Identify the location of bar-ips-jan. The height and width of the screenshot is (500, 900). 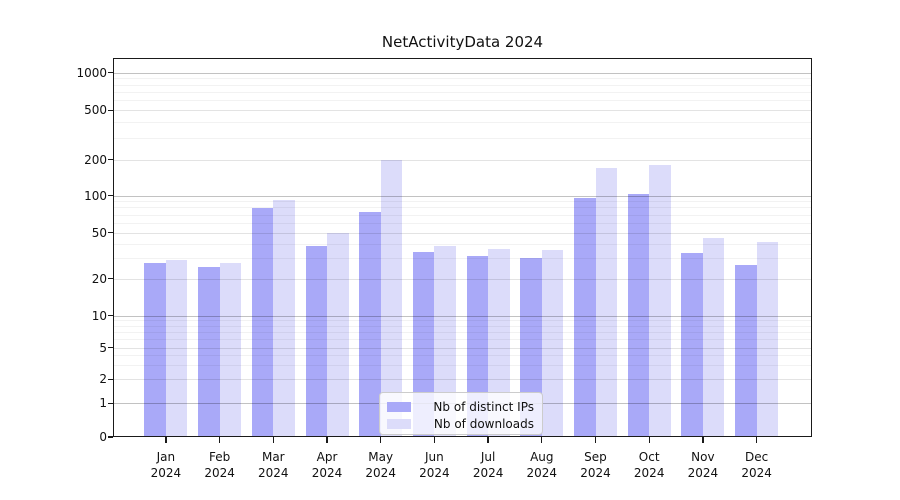
(155, 350).